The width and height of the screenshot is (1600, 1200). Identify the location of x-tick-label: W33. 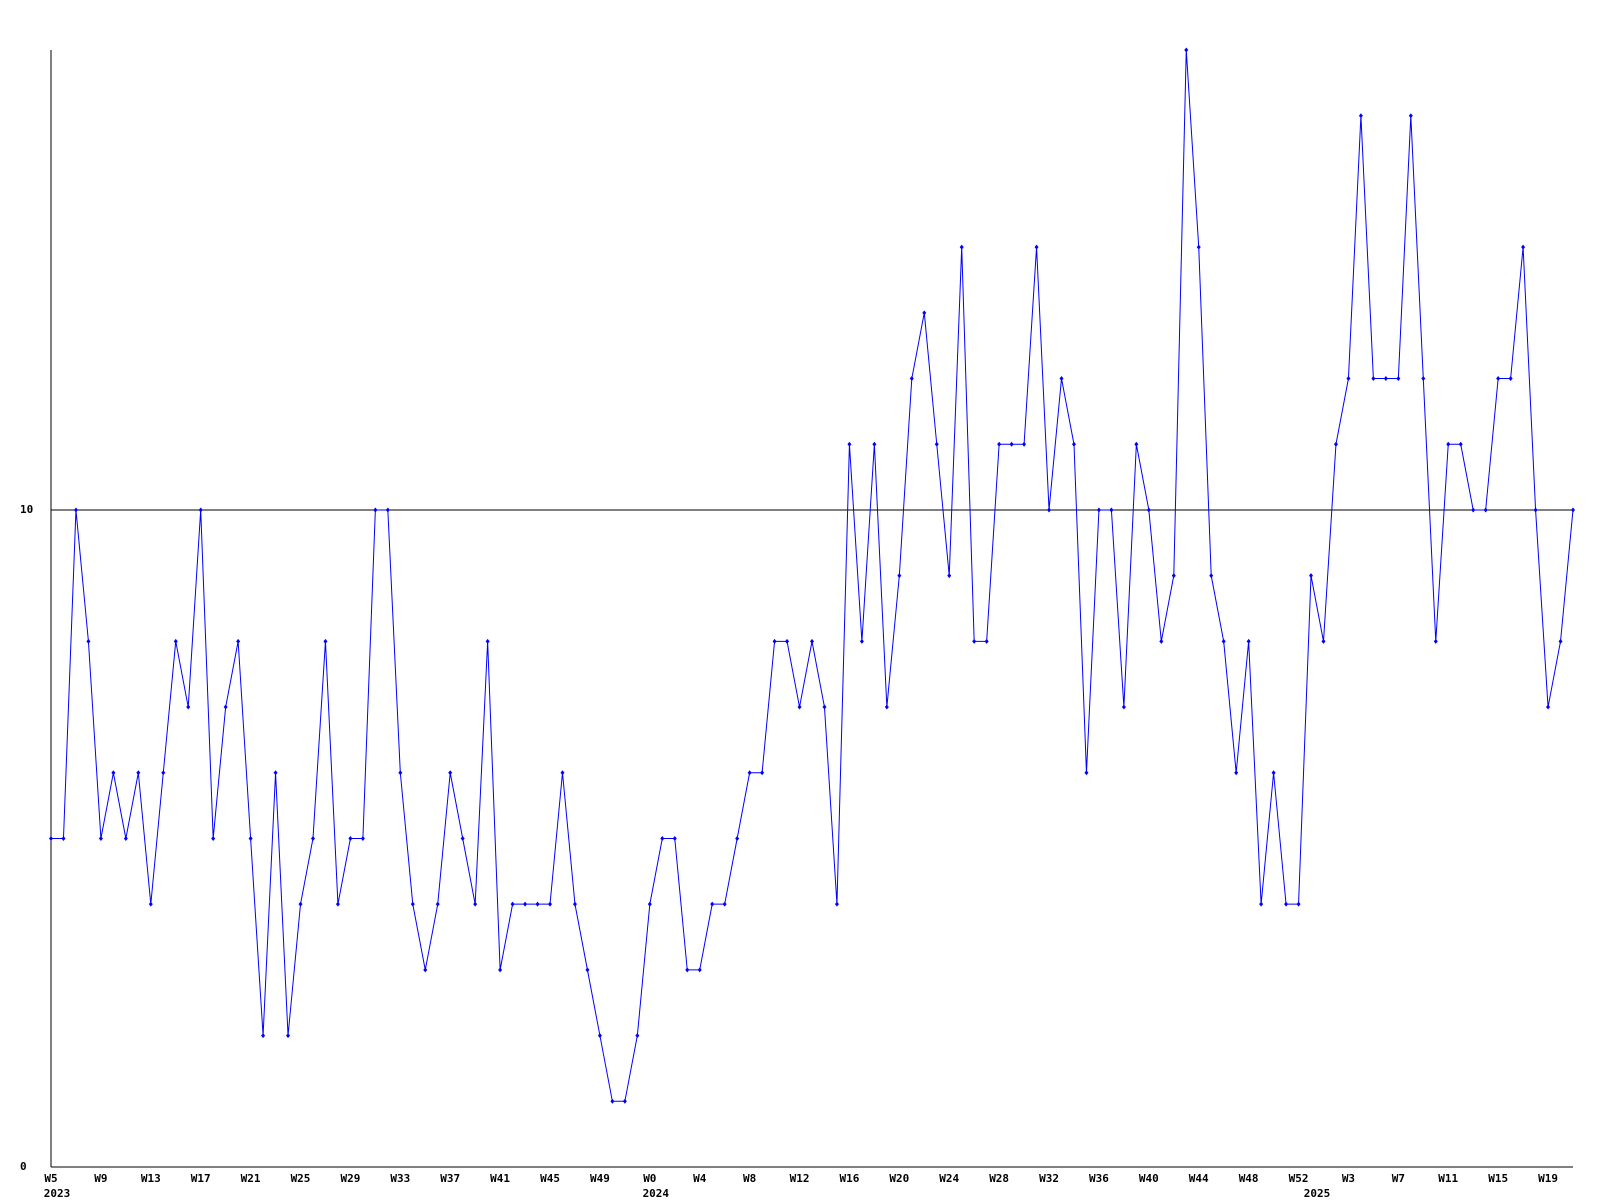
(400, 1178).